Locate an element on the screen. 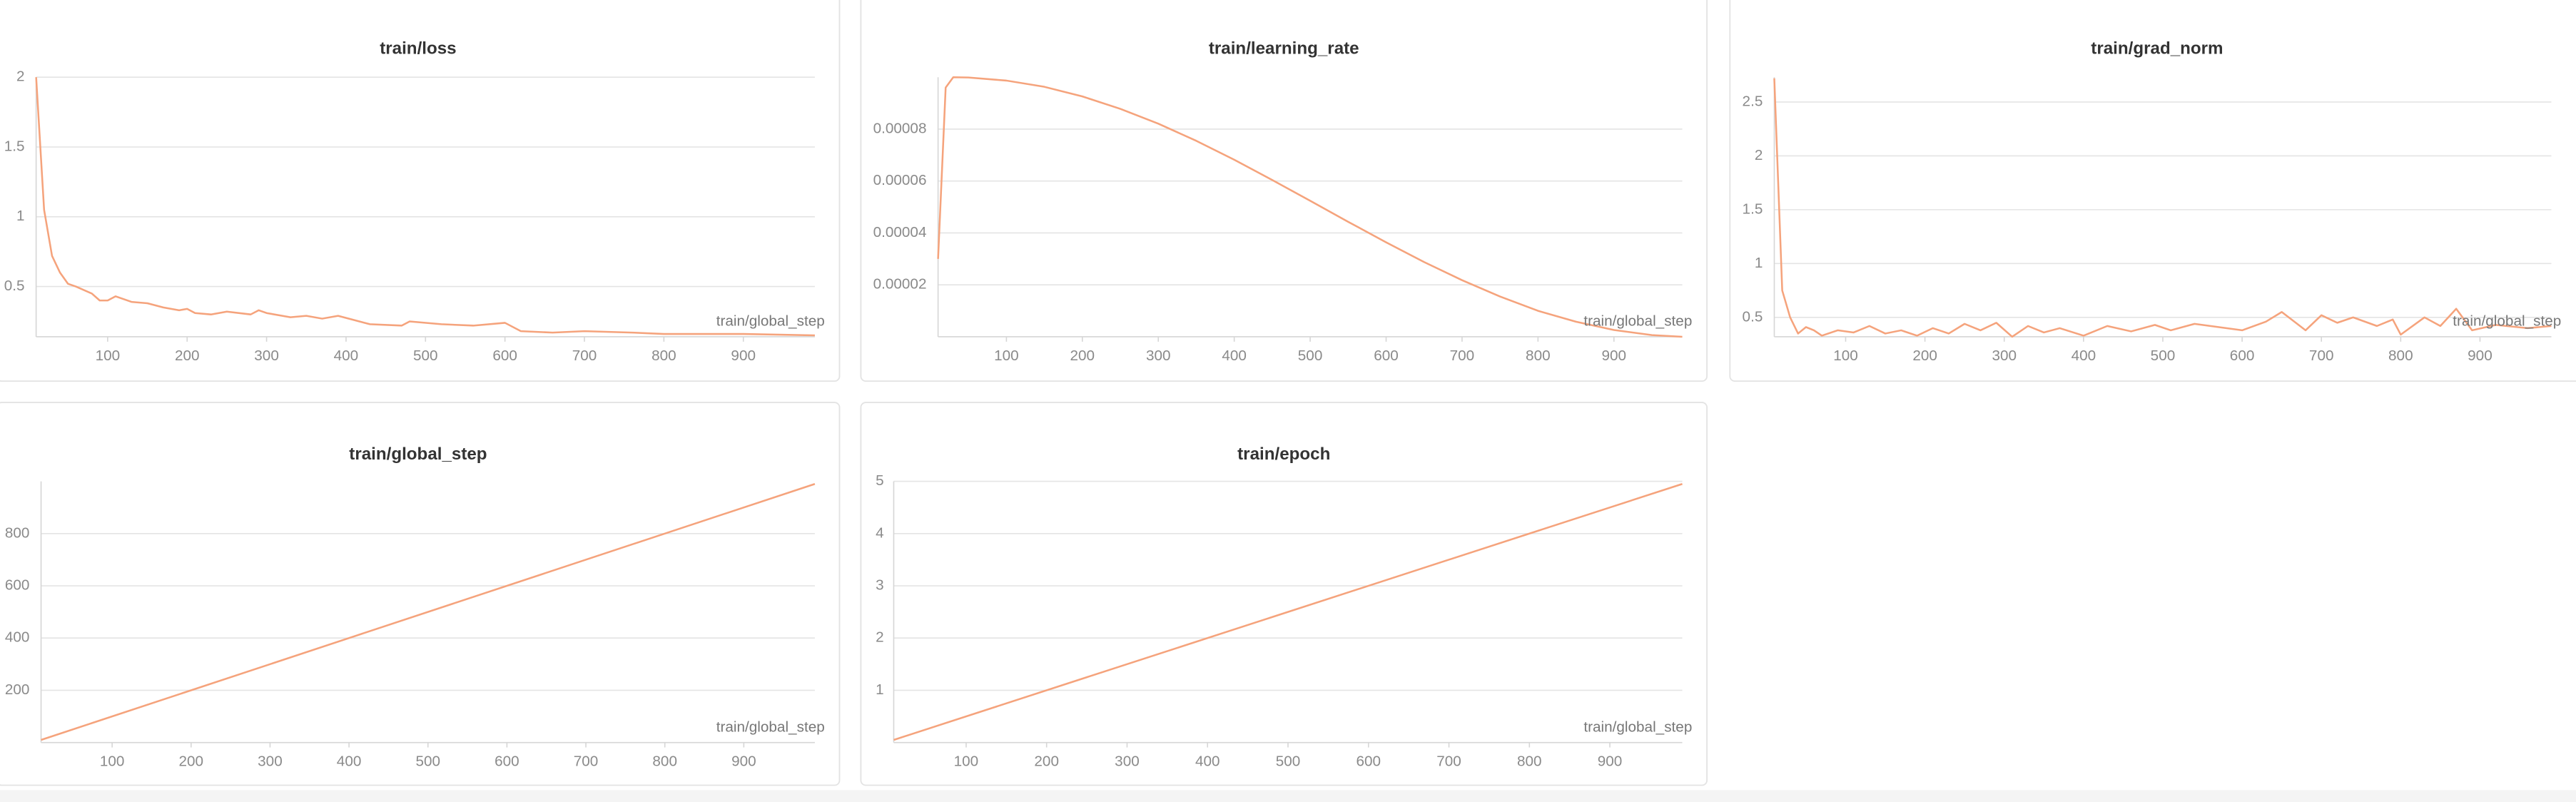  y-tick-label: 200 is located at coordinates (17, 689).